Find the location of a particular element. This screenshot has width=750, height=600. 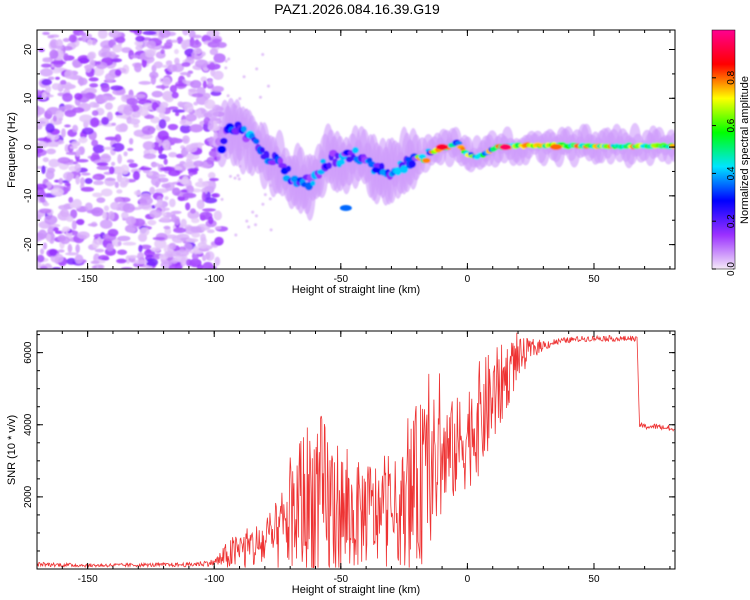

x-tick-label: 0 is located at coordinates (468, 579).